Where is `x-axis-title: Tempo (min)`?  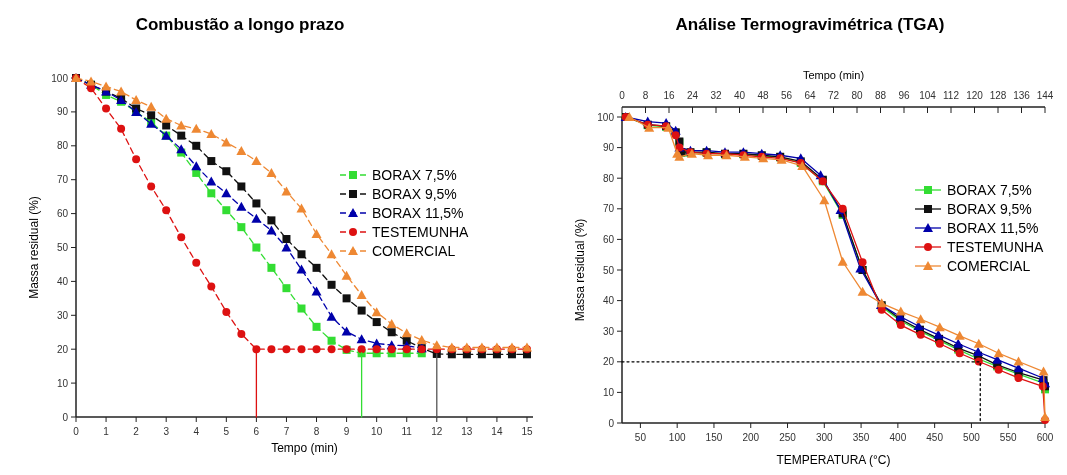 x-axis-title: Tempo (min) is located at coordinates (304, 448).